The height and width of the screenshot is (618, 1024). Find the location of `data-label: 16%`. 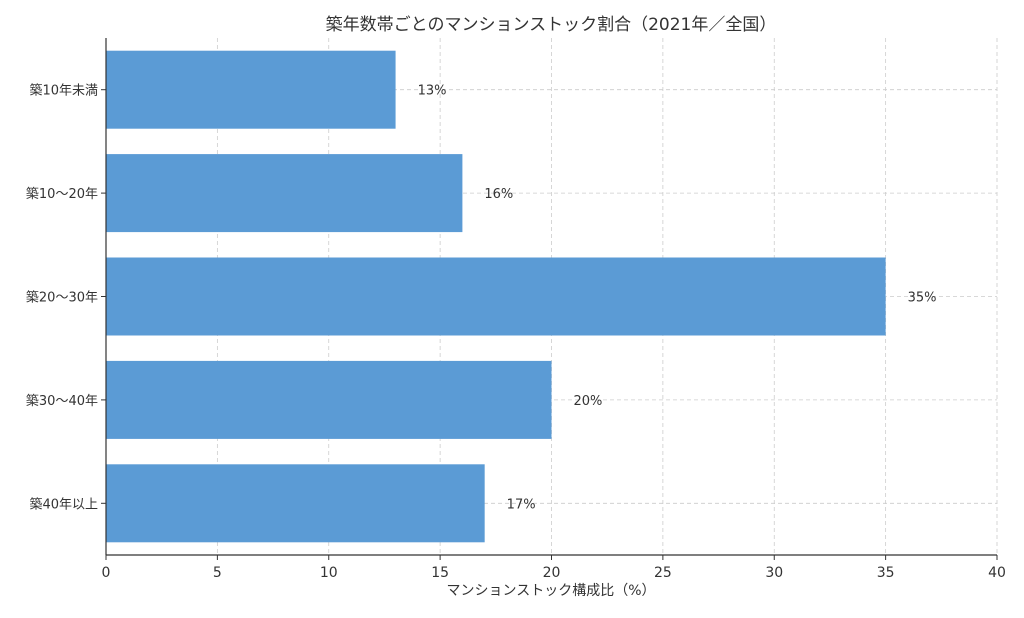

data-label: 16% is located at coordinates (498, 194).